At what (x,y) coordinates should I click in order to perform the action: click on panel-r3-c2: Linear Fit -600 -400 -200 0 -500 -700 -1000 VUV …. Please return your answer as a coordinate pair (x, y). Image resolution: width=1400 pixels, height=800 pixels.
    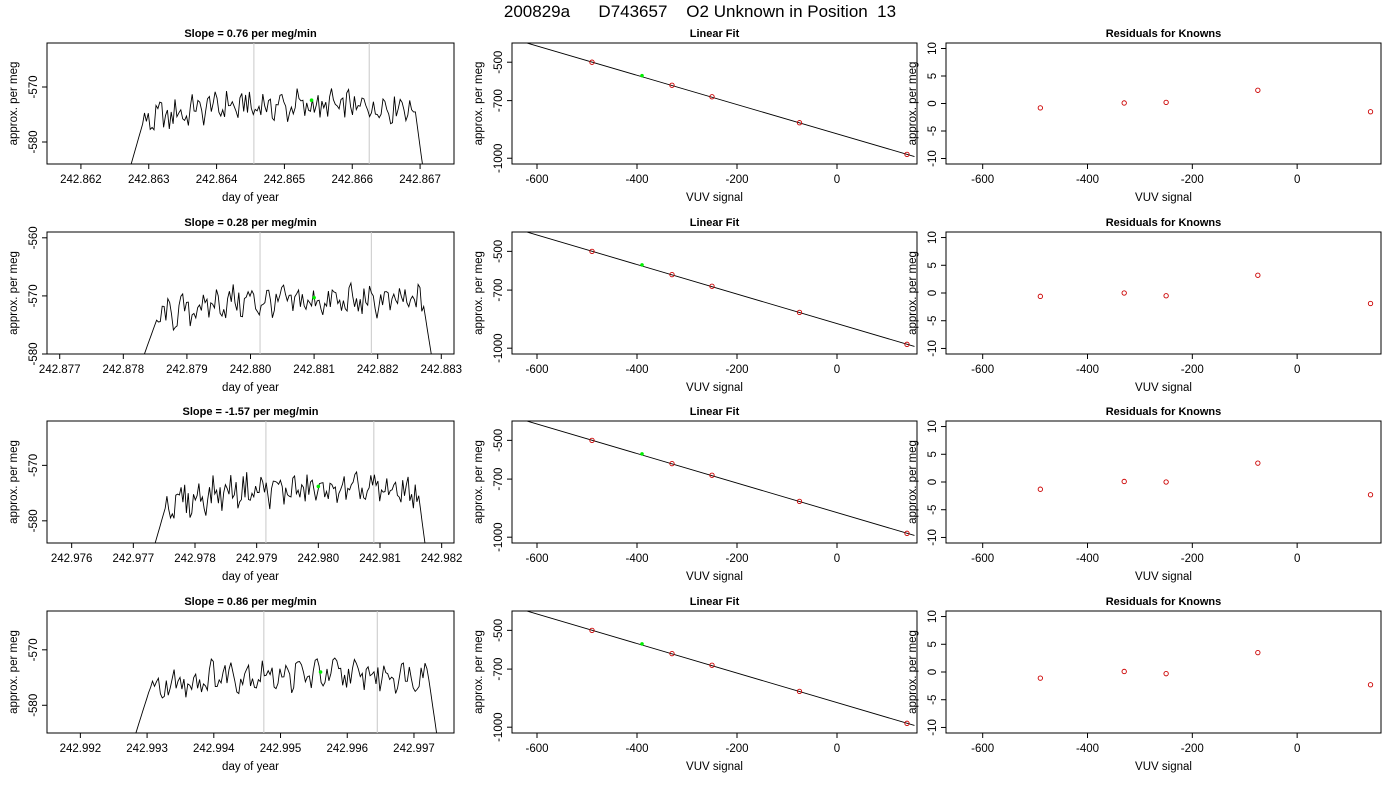
    Looking at the image, I should click on (695, 494).